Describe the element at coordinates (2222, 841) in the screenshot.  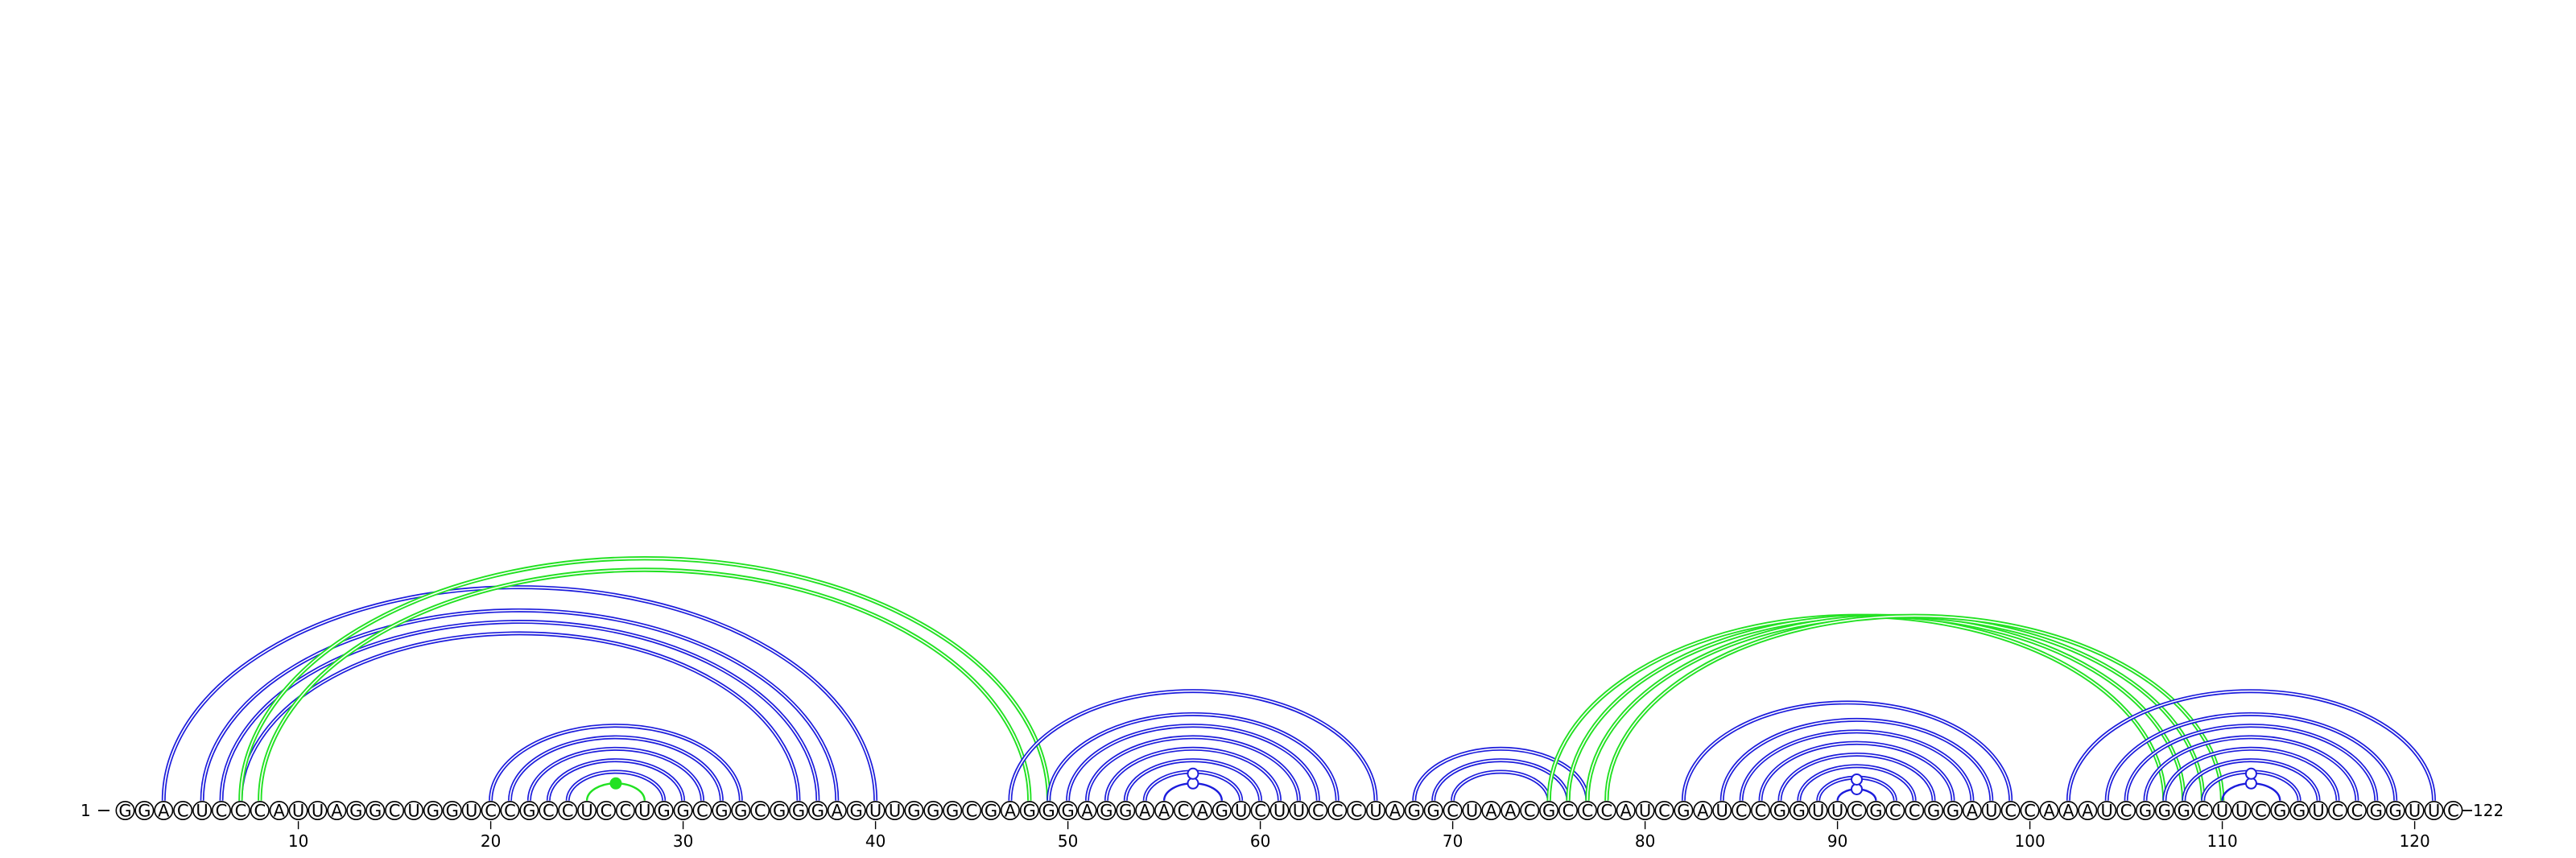
I see `axis-tick-label: 110` at that location.